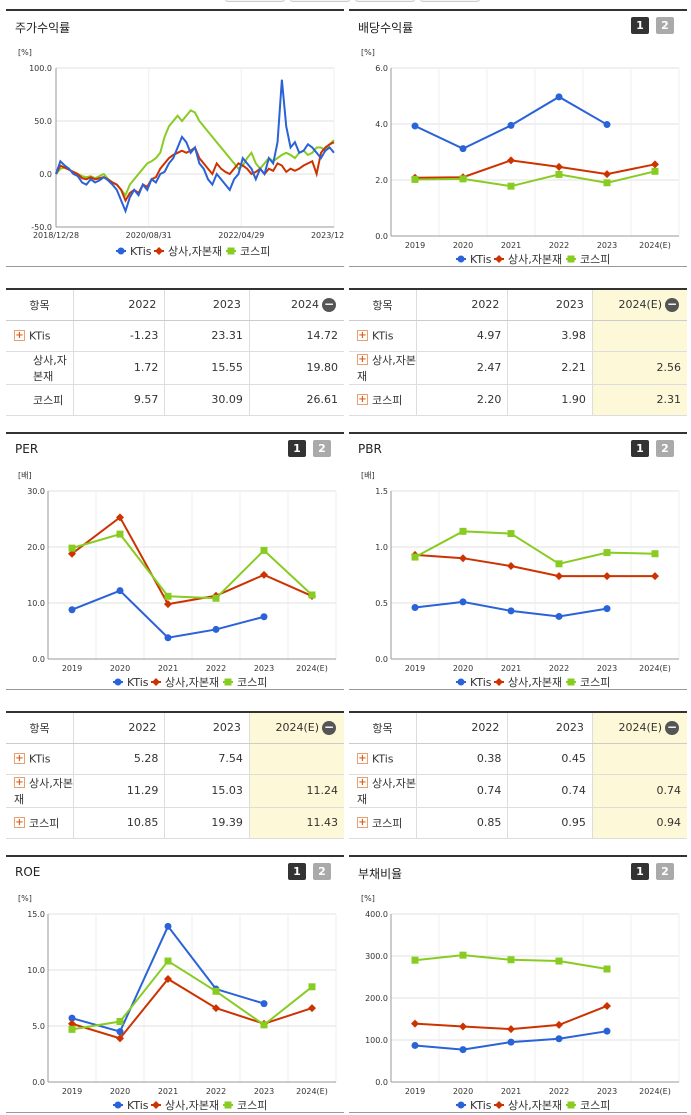 Image resolution: width=691 pixels, height=1115 pixels. I want to click on row-label: 코스피, so click(44, 823).